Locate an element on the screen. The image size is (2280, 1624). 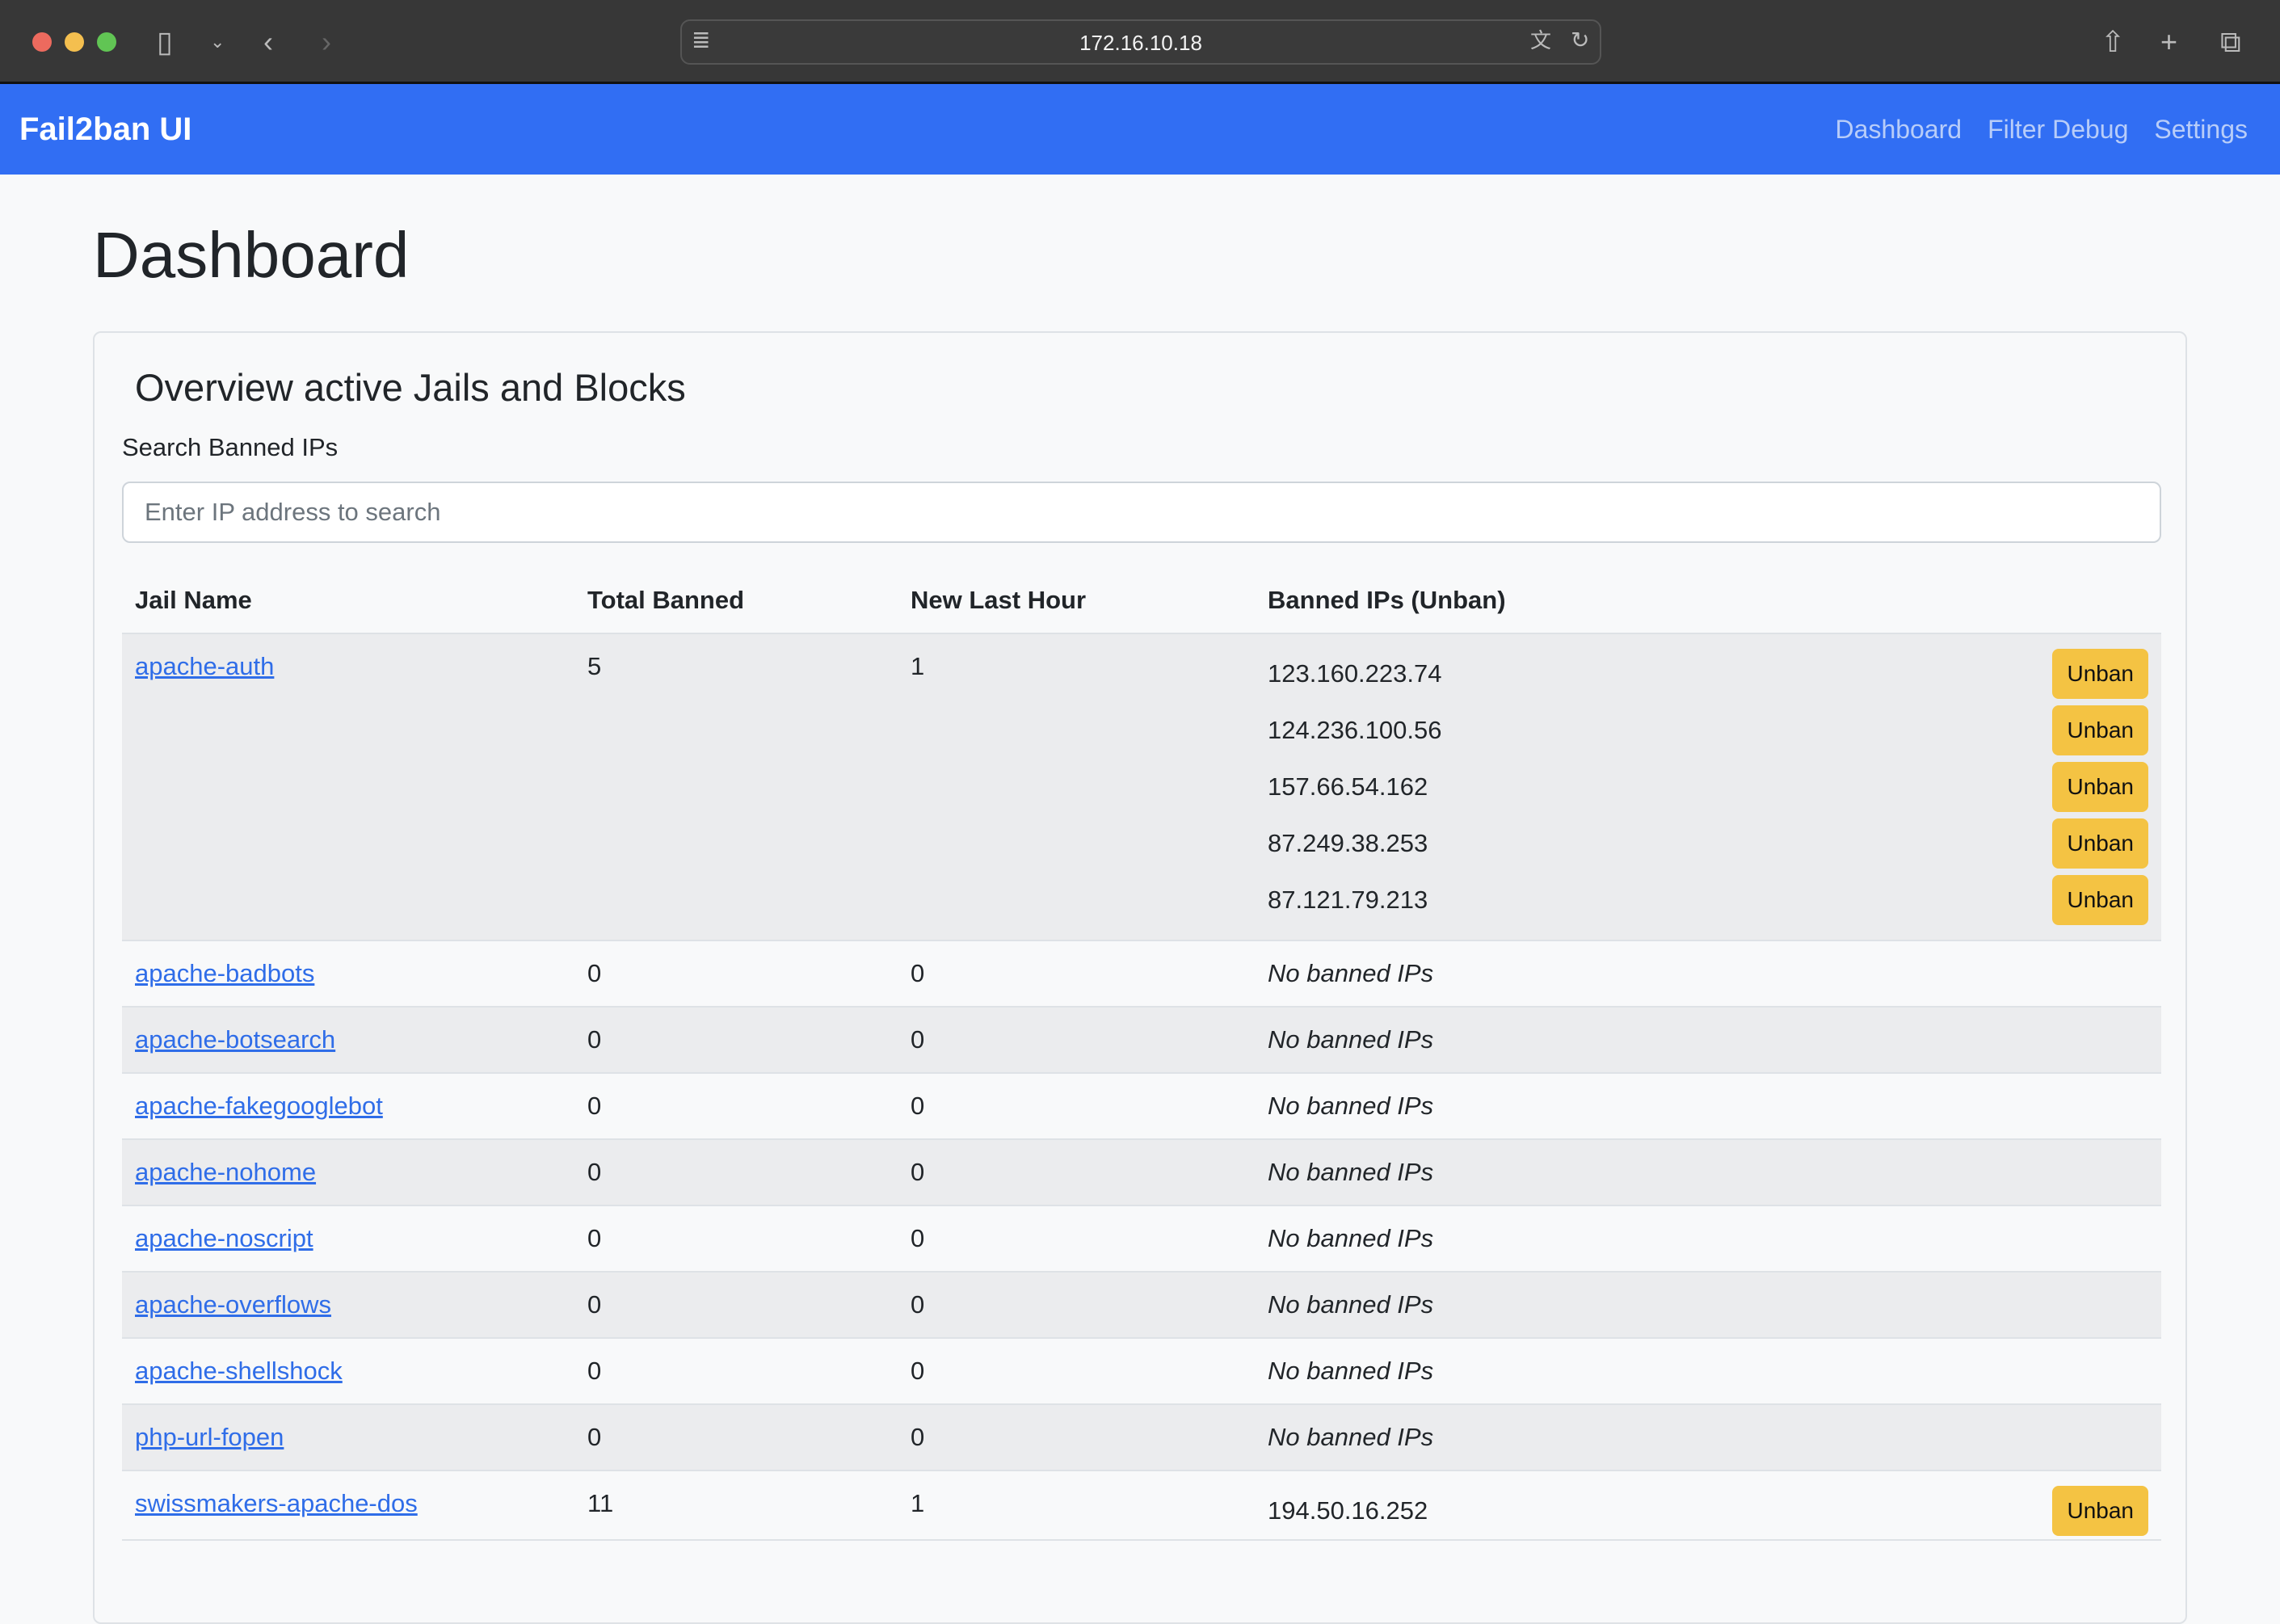
jail-link: swissmakers-apache-dos is located at coordinates (276, 1503).